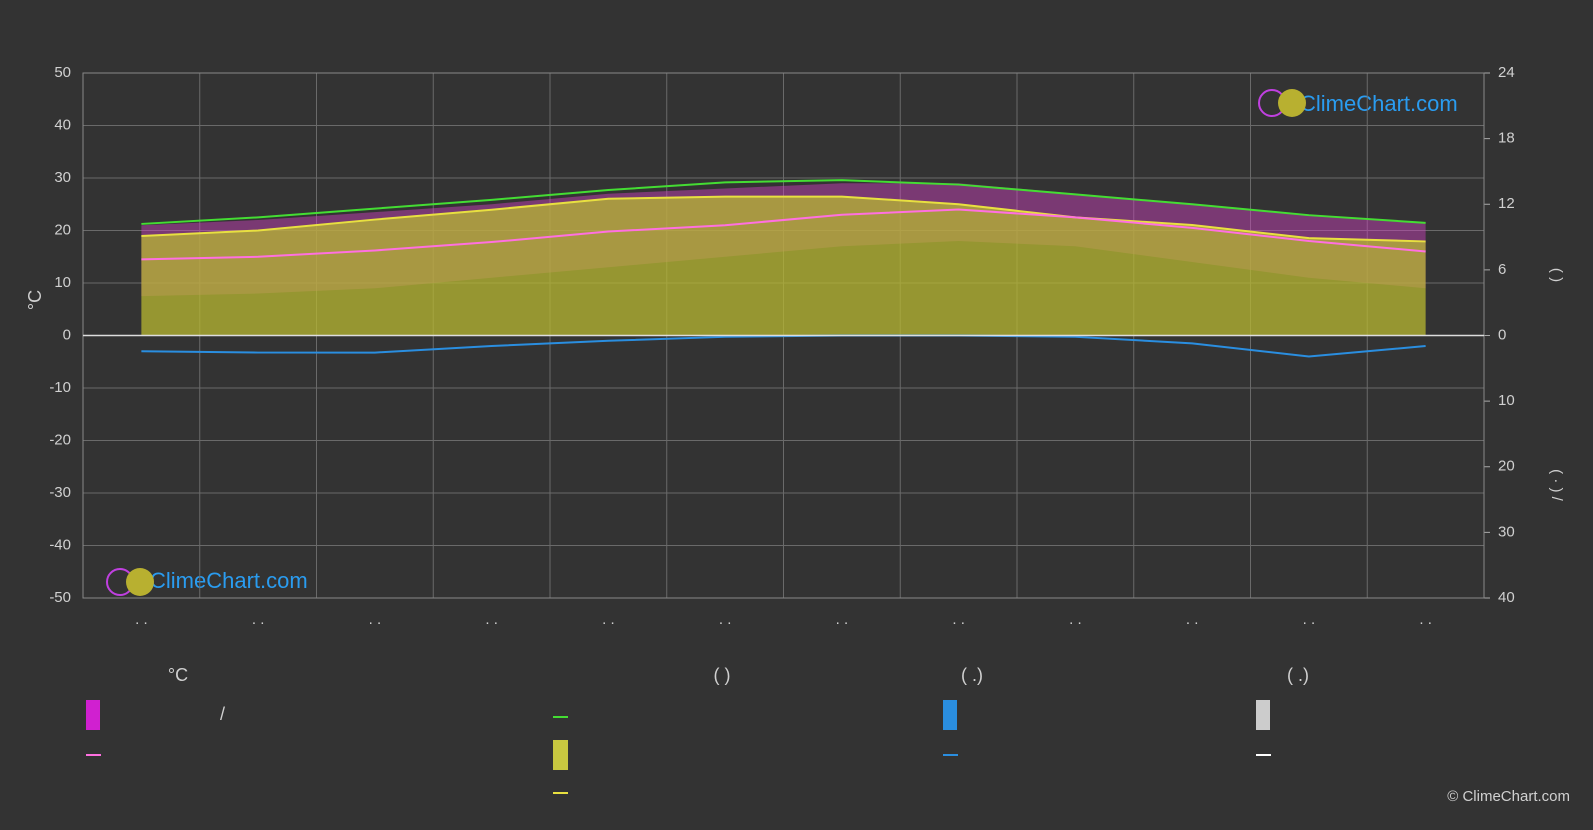 This screenshot has width=1593, height=830. I want to click on legend-header: °C, so click(178, 675).